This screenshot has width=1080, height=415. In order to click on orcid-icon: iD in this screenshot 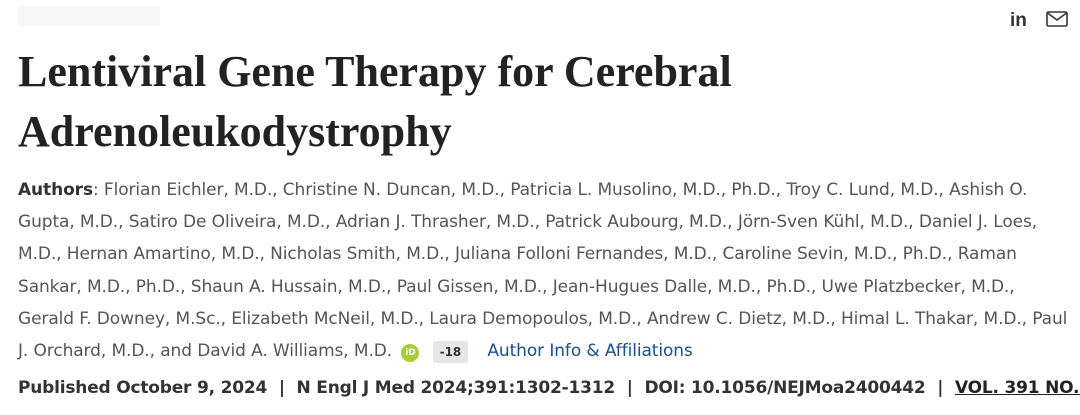, I will do `click(410, 353)`.